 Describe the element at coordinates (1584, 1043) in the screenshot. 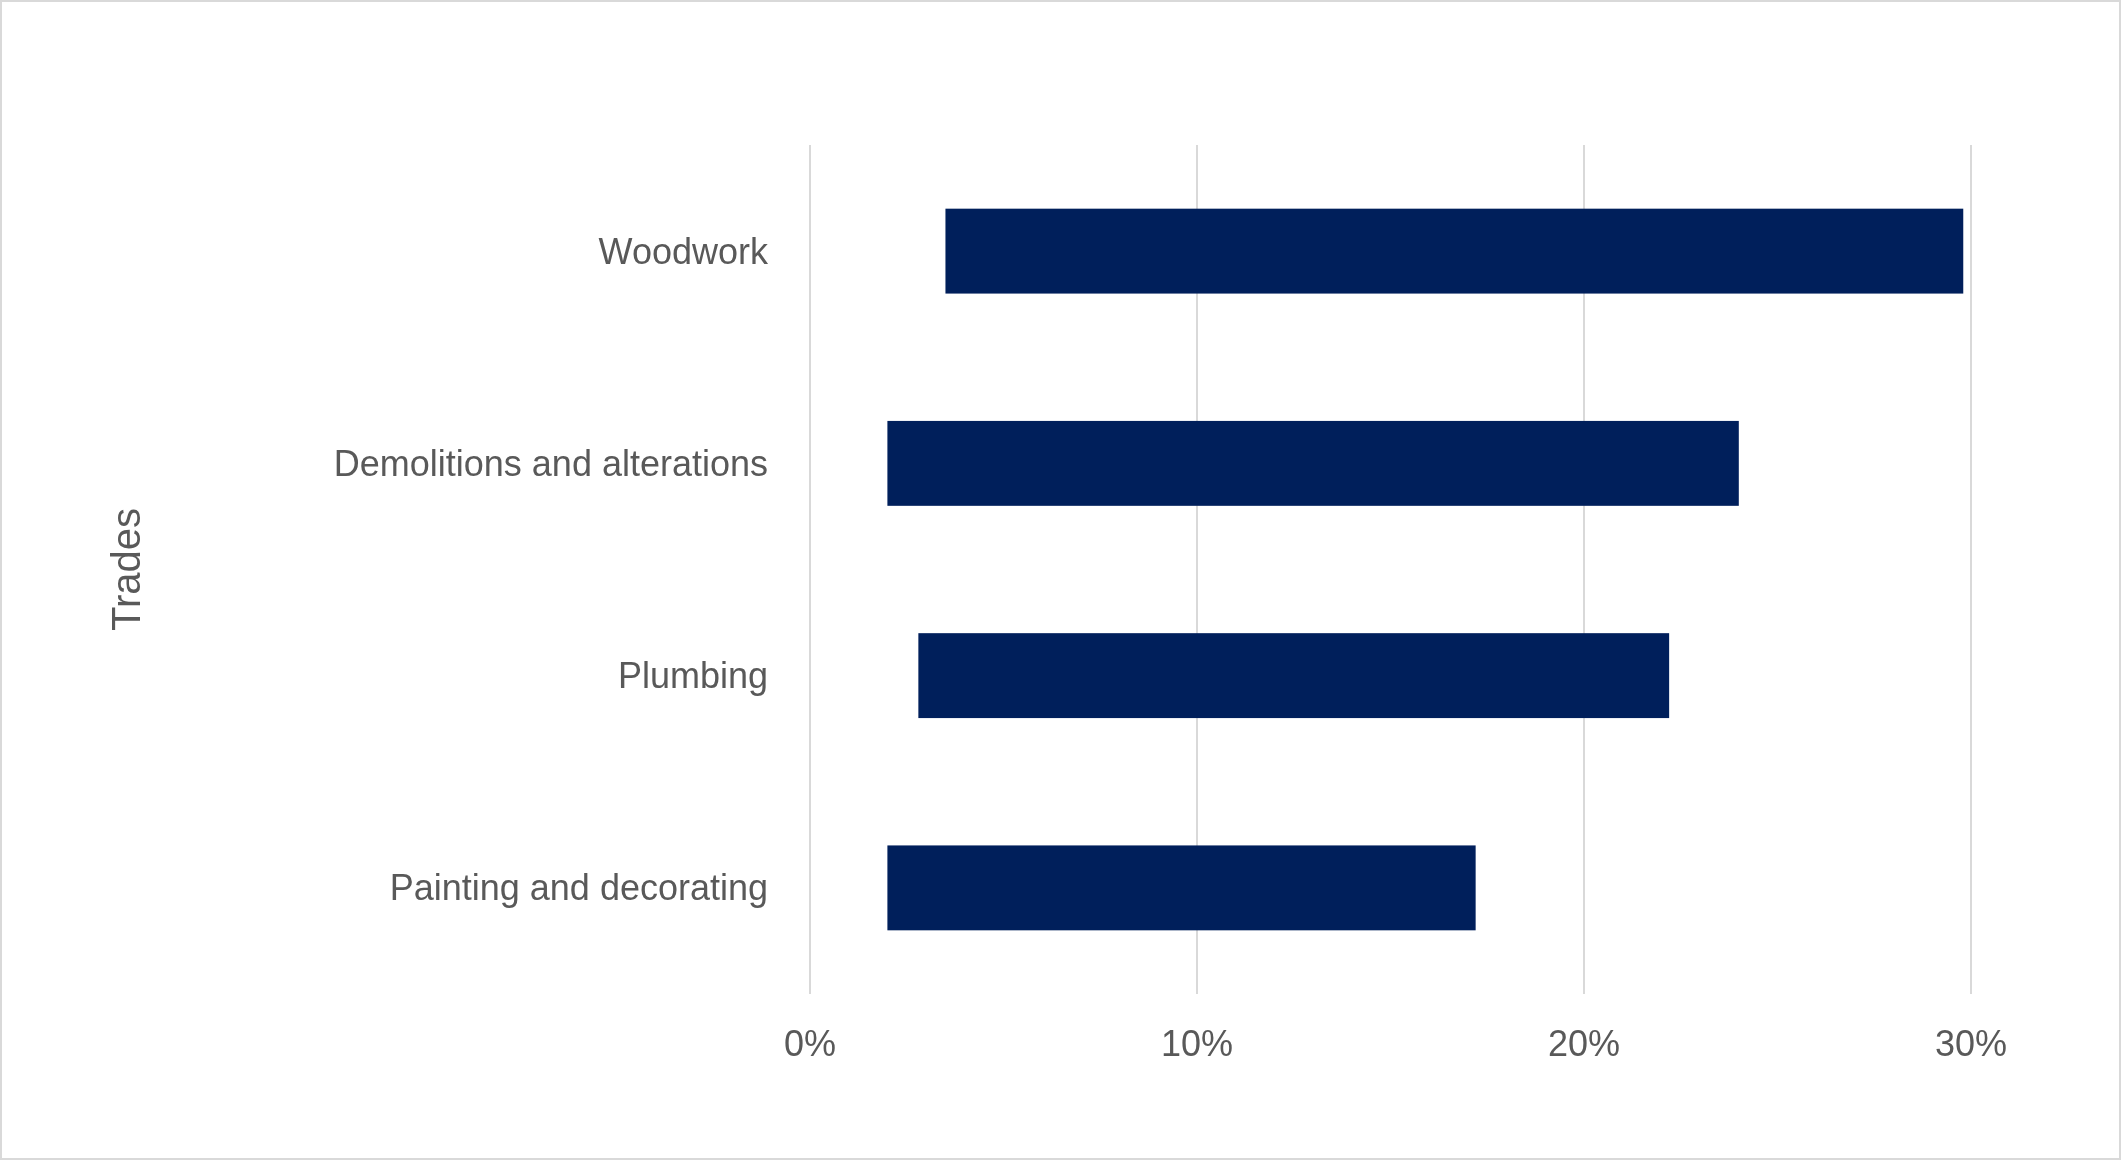

I see `x-tick-label: 20%` at that location.